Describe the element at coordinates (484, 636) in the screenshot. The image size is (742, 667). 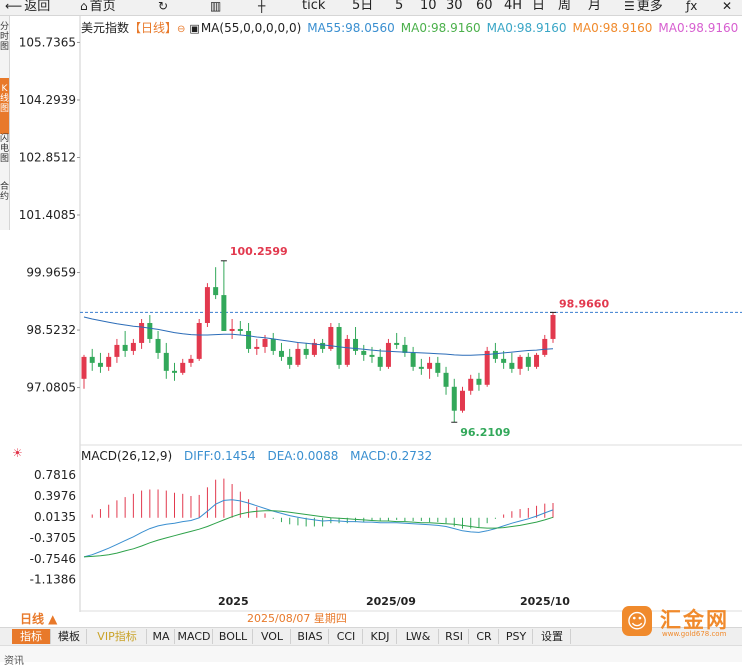
I see `indicator-tab-cr: CR` at that location.